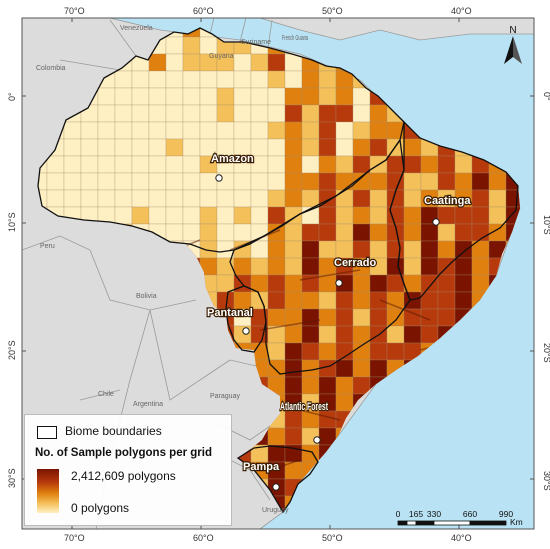 The image size is (550, 549). Describe the element at coordinates (123, 453) in the screenshot. I see `legend-title: No. of Sample polygons per grid` at that location.